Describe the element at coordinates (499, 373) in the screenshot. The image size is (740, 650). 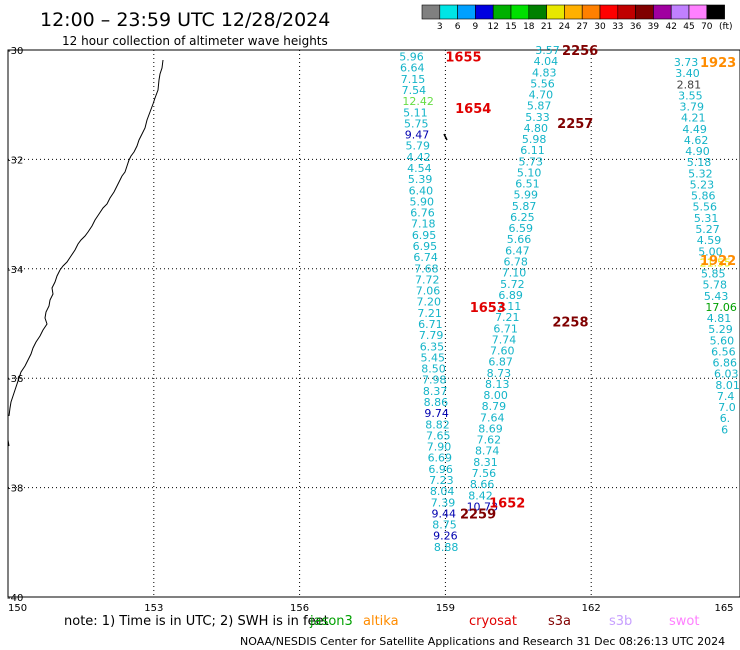
I see `wave-height-value: 8.73` at that location.